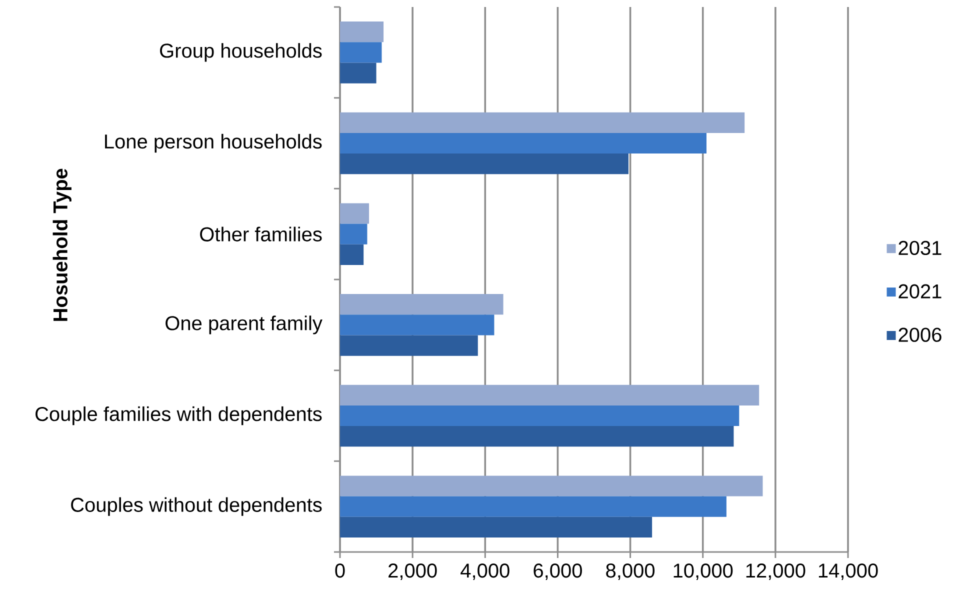  I want to click on y-tick-label: Group households, so click(241, 52).